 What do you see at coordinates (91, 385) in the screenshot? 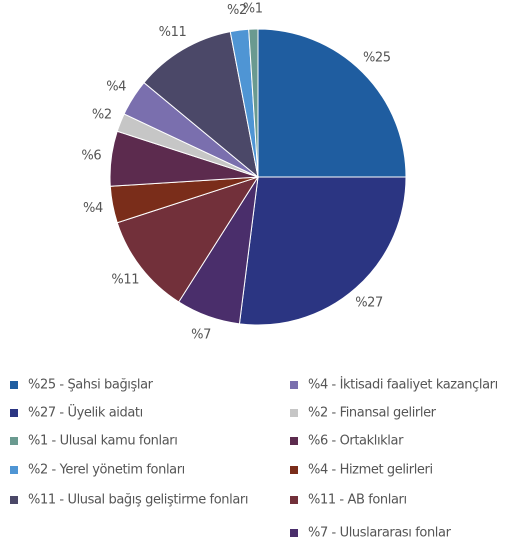
I see `legend-label: %25 - Şahsi bağışlar` at bounding box center [91, 385].